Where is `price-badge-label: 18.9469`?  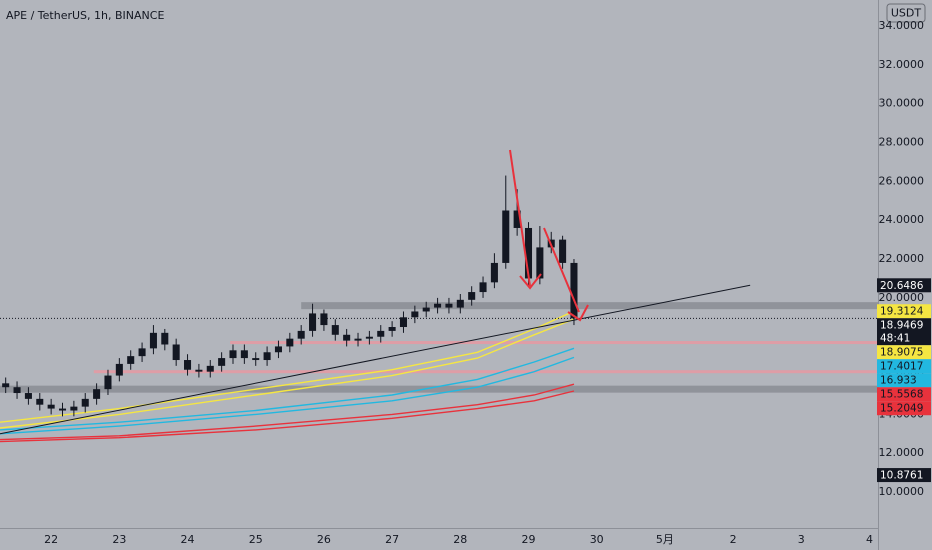
price-badge-label: 18.9469 is located at coordinates (901, 326).